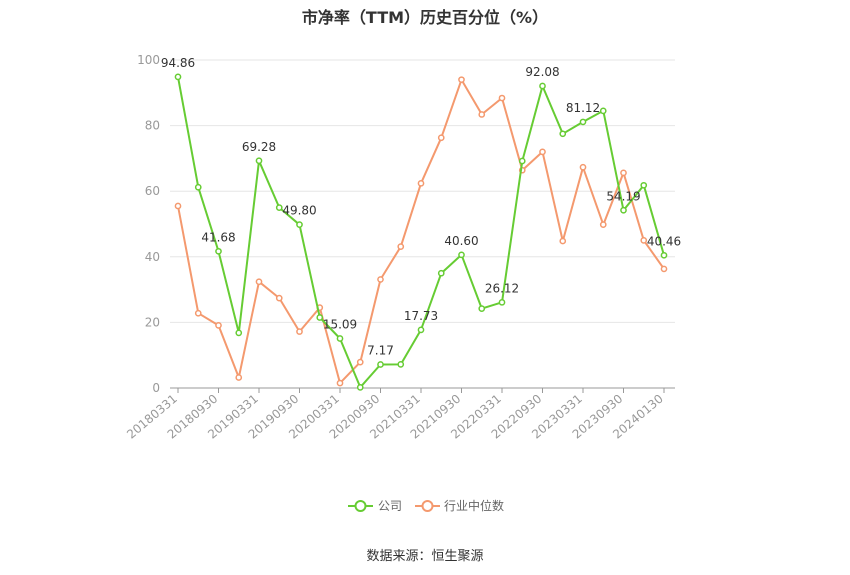 This screenshot has width=850, height=575. Describe the element at coordinates (421, 316) in the screenshot. I see `data-label: 17.73` at that location.